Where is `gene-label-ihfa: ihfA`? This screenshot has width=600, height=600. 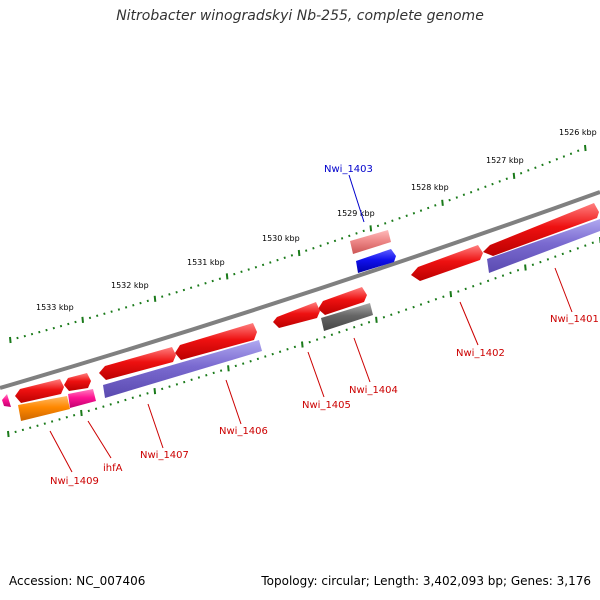
gene-label-ihfa: ihfA is located at coordinates (113, 468).